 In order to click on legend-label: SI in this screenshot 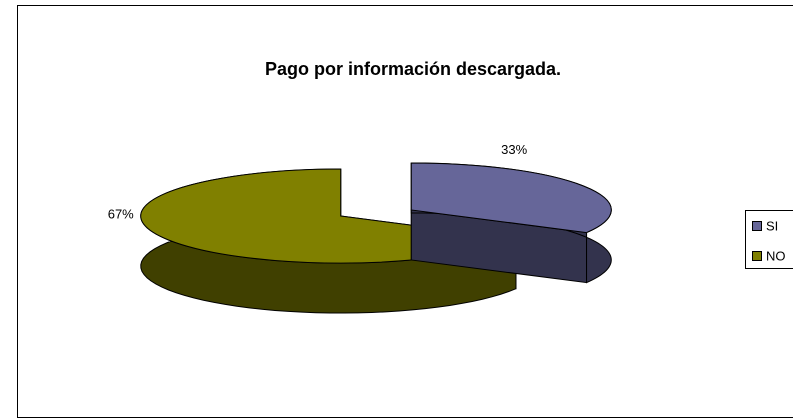, I will do `click(772, 225)`.